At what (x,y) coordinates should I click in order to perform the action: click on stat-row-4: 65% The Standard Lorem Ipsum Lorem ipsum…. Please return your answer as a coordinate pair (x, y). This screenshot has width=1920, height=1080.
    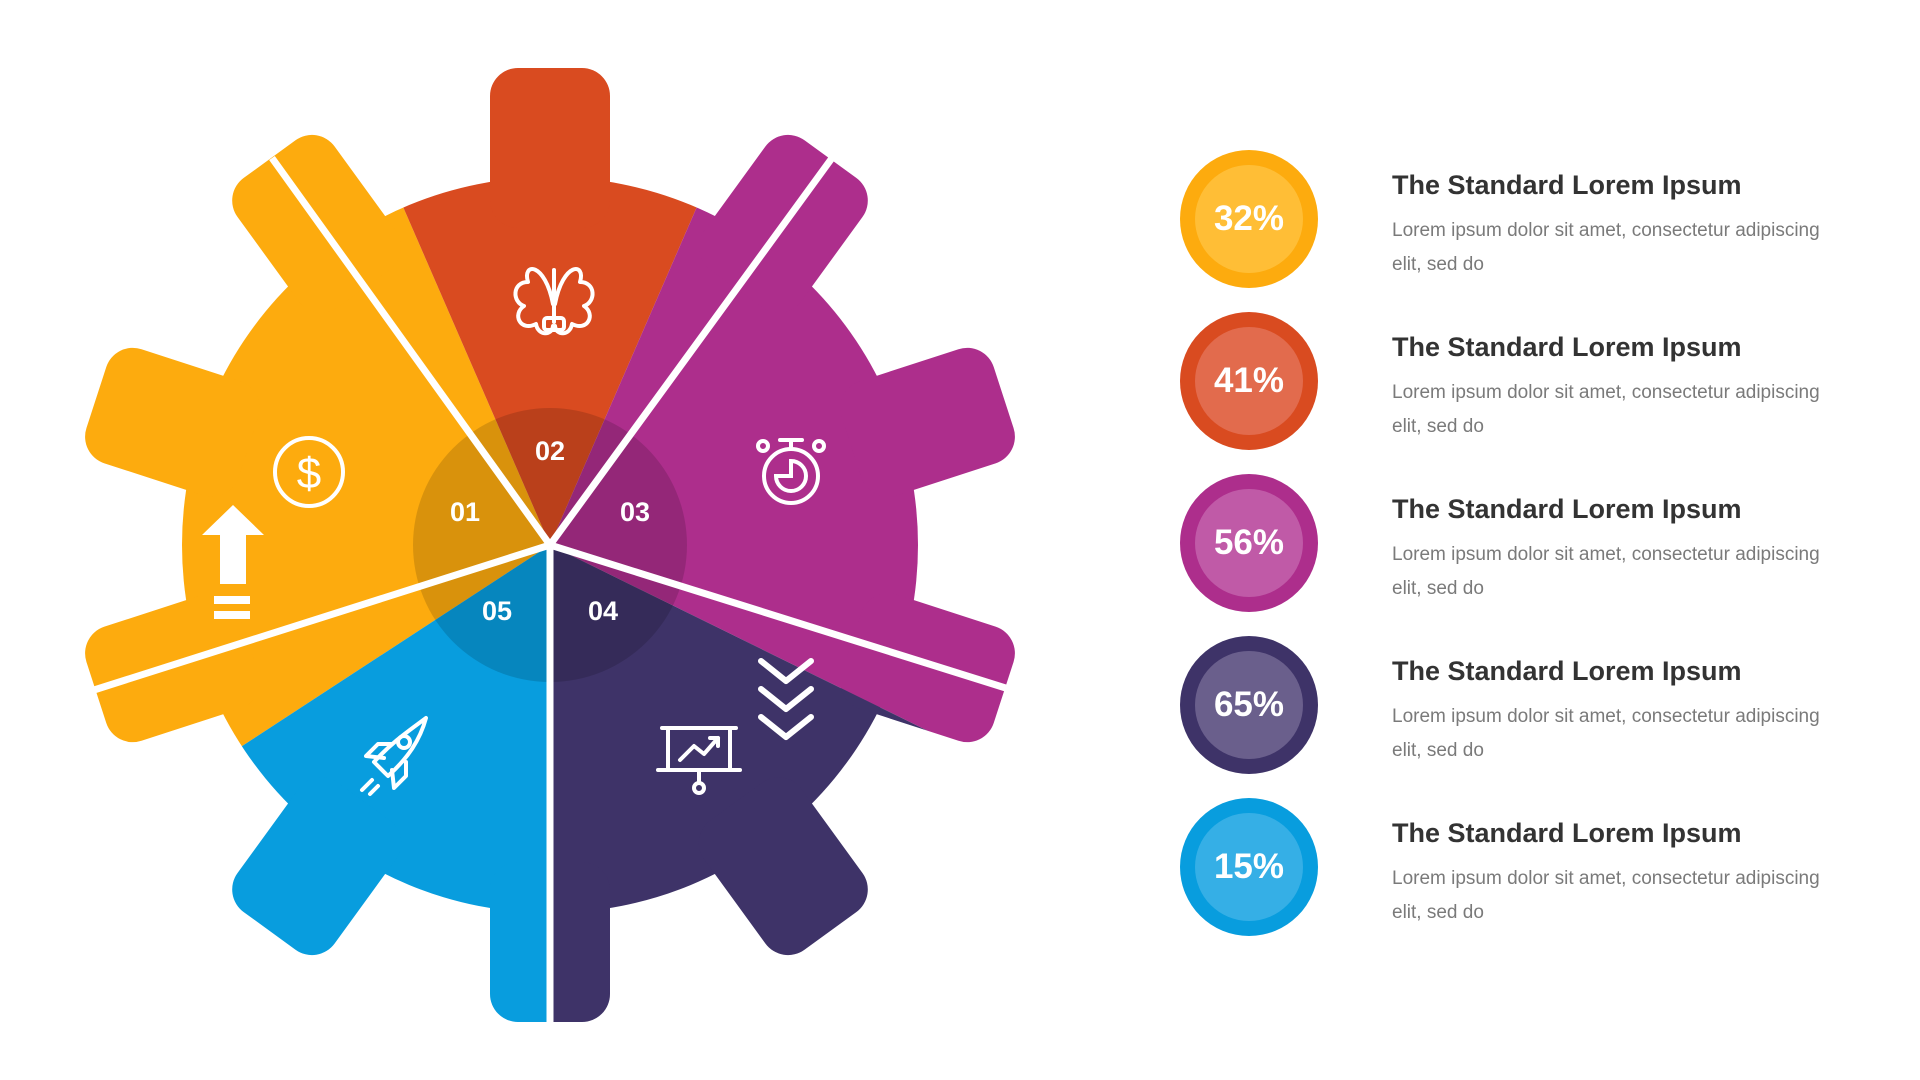
    Looking at the image, I should click on (1530, 706).